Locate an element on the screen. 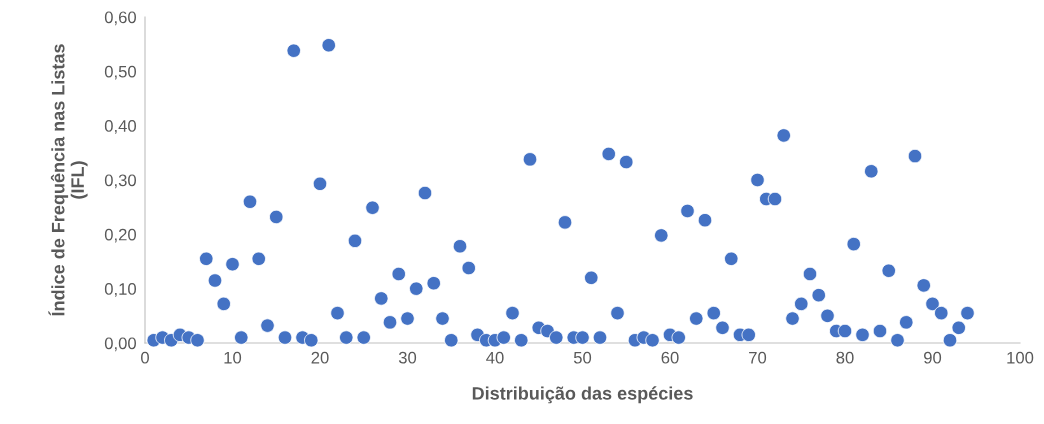 The height and width of the screenshot is (424, 1044). x-tick-label: 70 is located at coordinates (758, 357).